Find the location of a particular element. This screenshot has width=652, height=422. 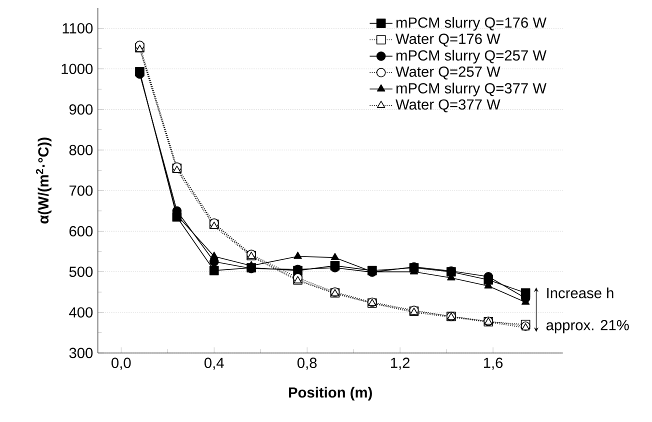

x-tick-label: 0,8 is located at coordinates (307, 364).